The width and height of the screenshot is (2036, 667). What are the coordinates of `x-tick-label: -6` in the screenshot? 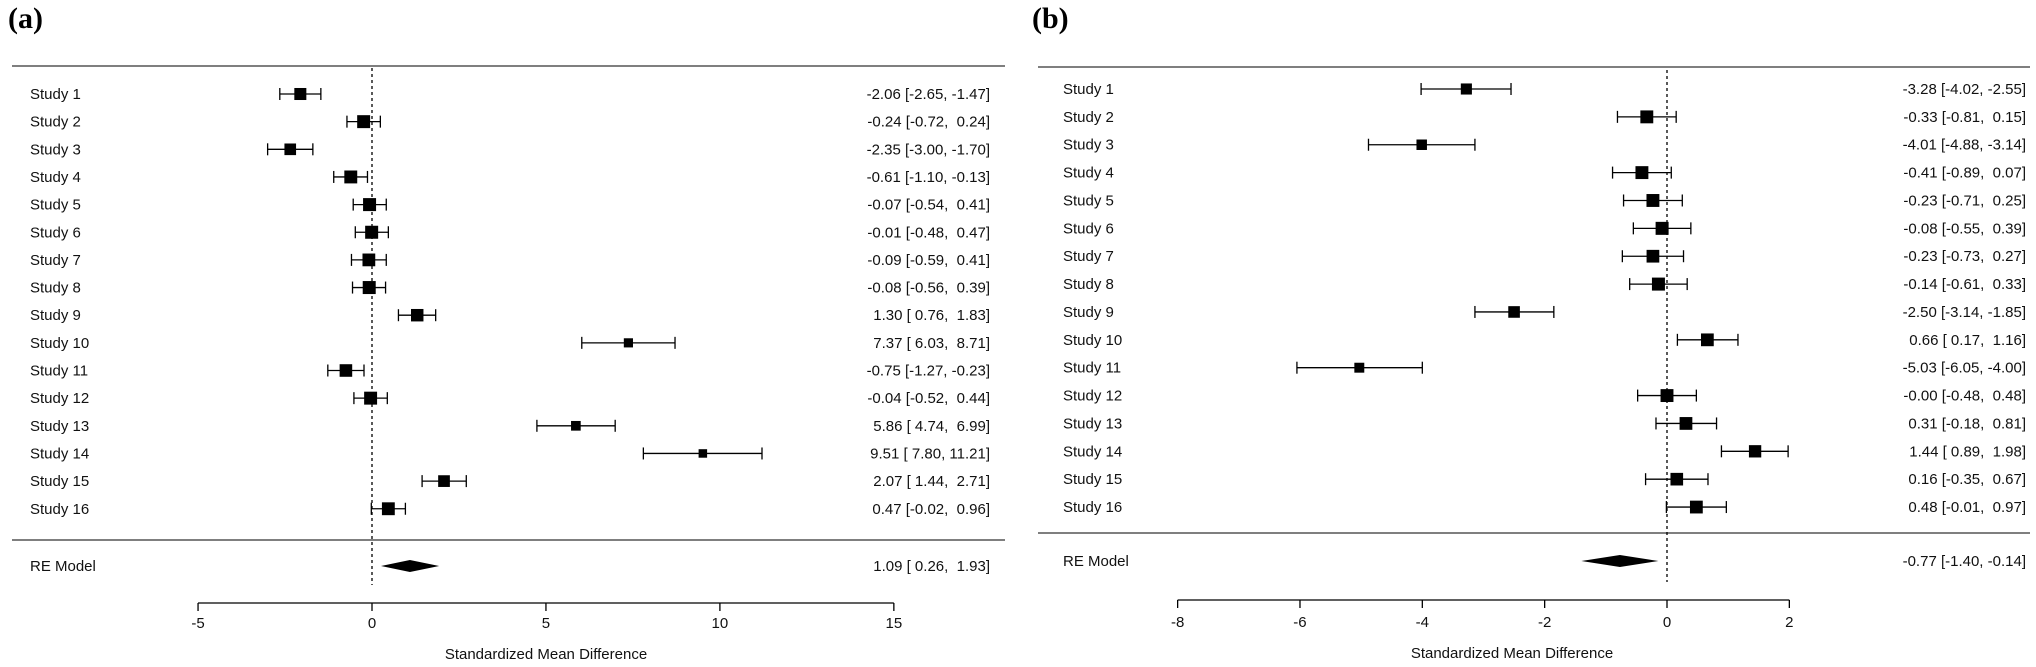 It's located at (1299, 622).